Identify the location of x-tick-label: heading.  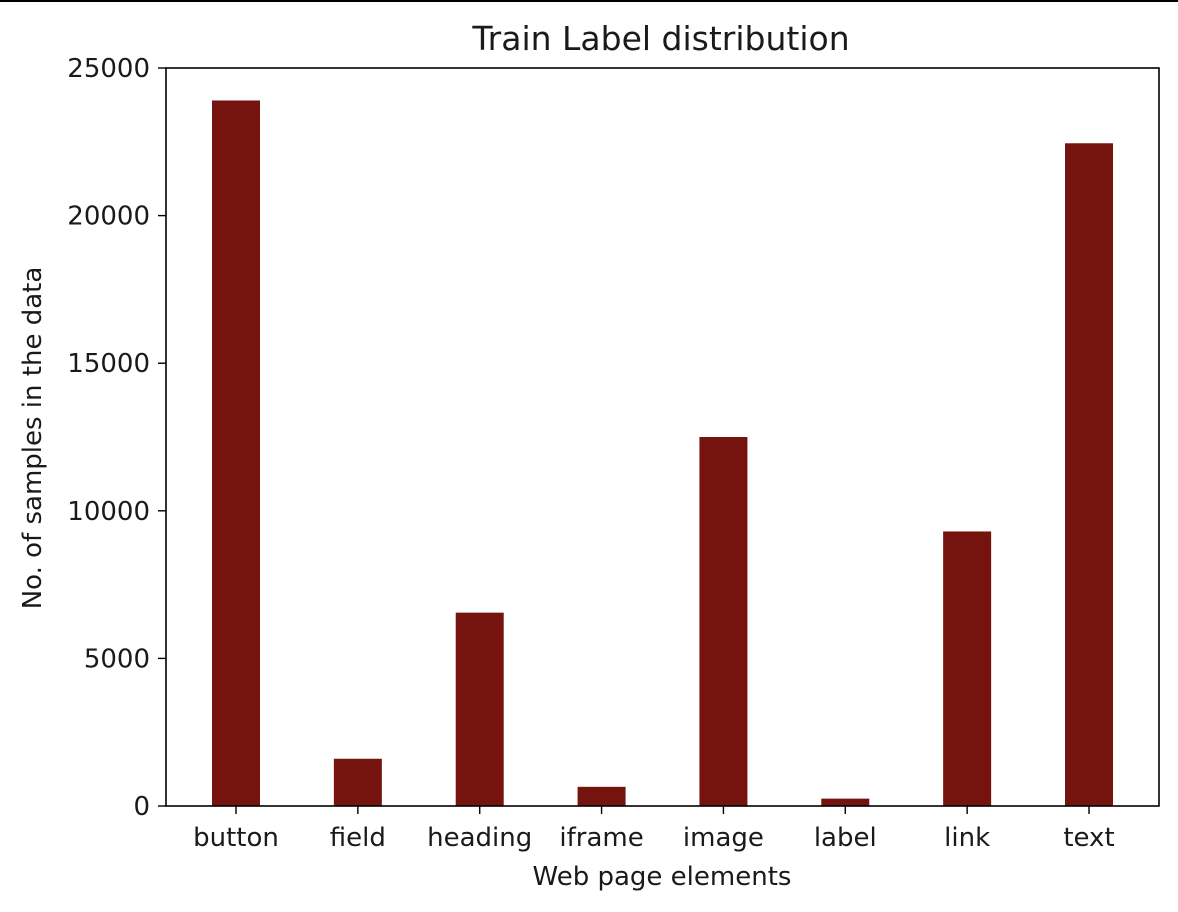
(479, 838).